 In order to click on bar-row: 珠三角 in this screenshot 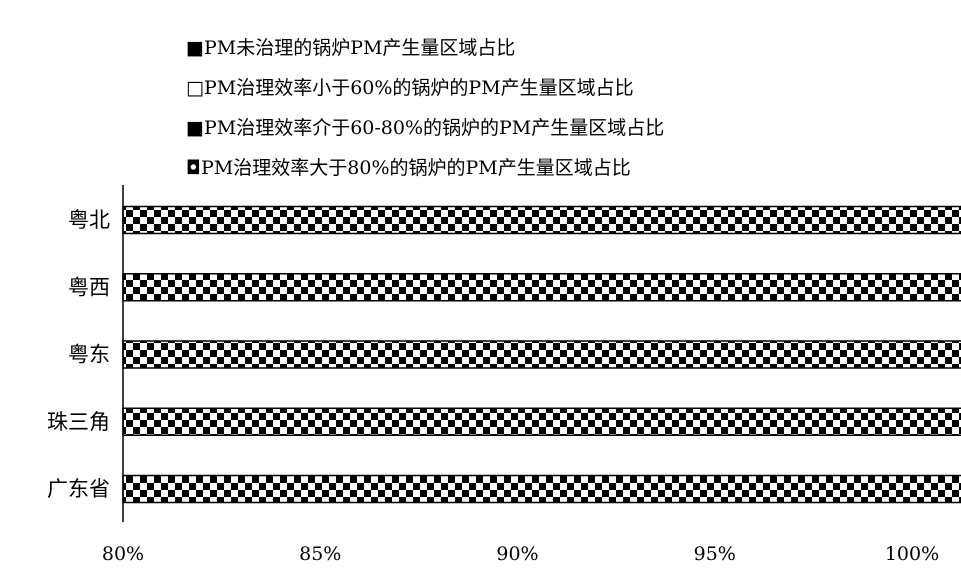, I will do `click(504, 421)`.